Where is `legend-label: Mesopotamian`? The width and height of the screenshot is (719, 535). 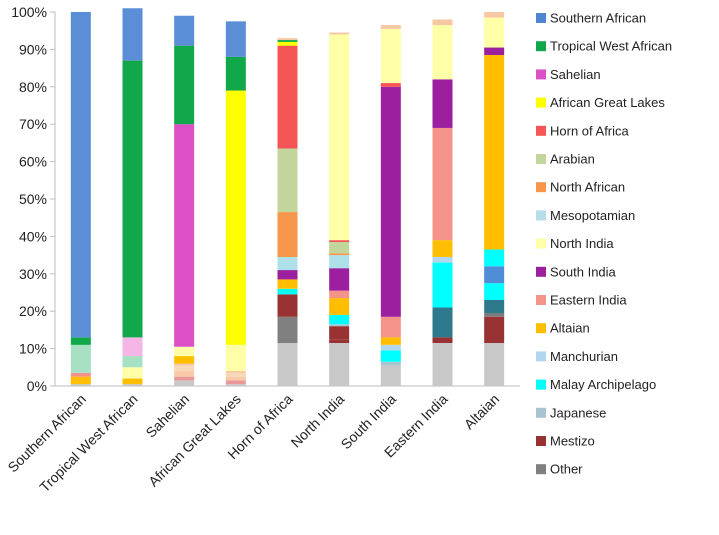
legend-label: Mesopotamian is located at coordinates (592, 215).